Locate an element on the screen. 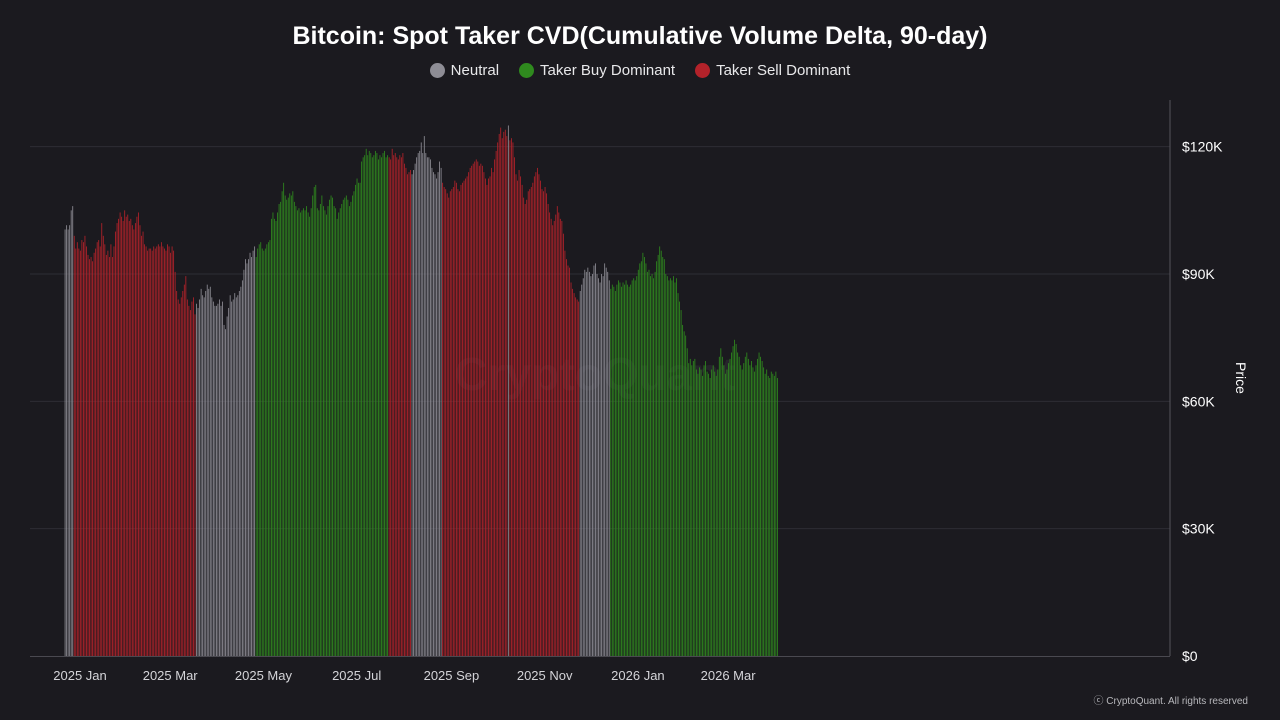 The width and height of the screenshot is (1280, 720). x-tick-label: 2025 Jul is located at coordinates (356, 675).